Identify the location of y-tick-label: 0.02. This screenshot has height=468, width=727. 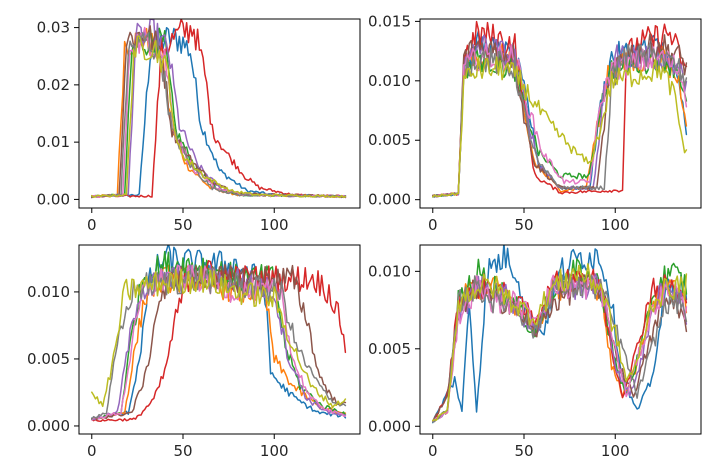
(53, 85).